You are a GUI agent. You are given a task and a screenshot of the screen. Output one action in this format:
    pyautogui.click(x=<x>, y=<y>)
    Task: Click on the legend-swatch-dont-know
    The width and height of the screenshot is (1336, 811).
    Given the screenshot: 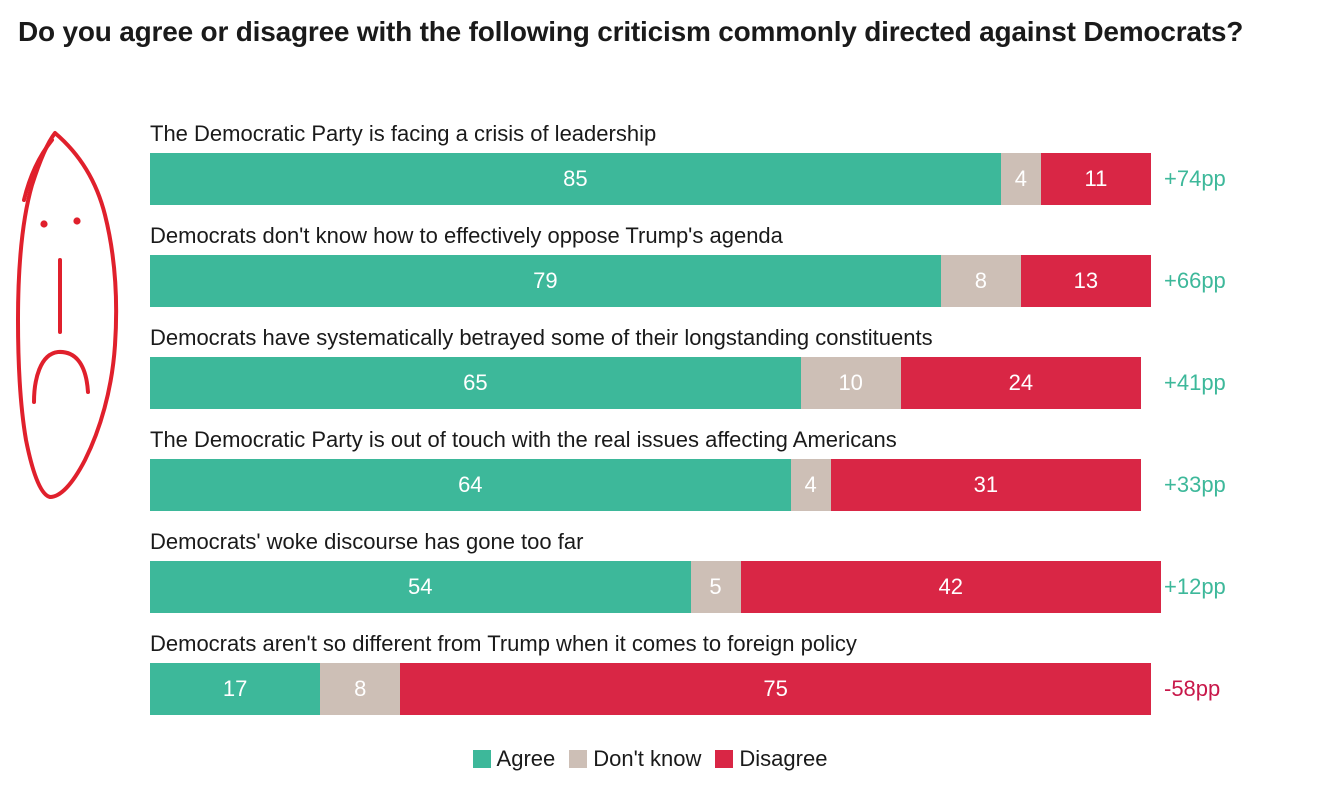 What is the action you would take?
    pyautogui.click(x=578, y=759)
    